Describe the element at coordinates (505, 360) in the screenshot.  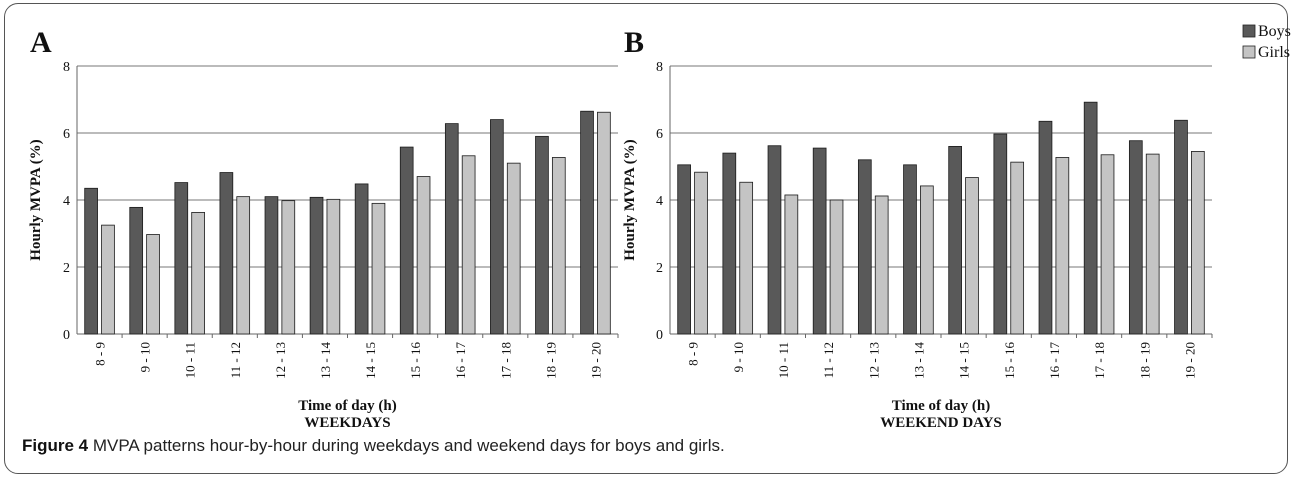
I see `panel-a-xtick-label: 17 - 18` at that location.